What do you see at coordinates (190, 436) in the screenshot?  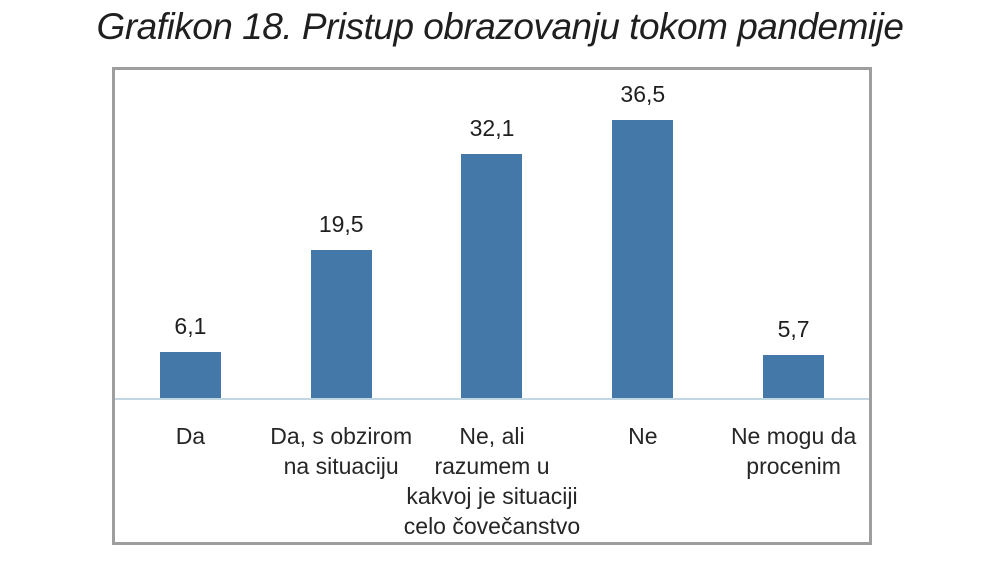 I see `category-label: Da` at bounding box center [190, 436].